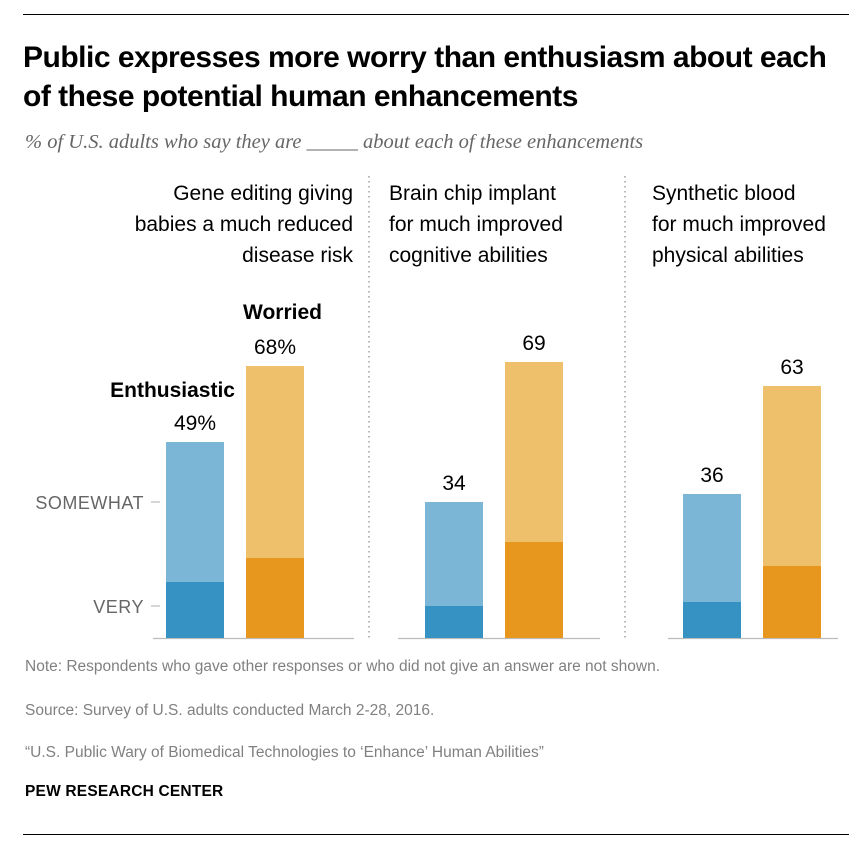 Image resolution: width=866 pixels, height=848 pixels. What do you see at coordinates (792, 602) in the screenshot?
I see `panel-3-worried-very-bar` at bounding box center [792, 602].